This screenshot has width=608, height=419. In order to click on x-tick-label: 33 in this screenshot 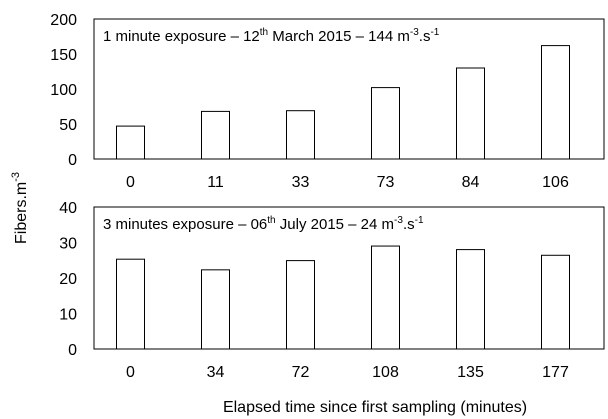, I will do `click(301, 182)`.